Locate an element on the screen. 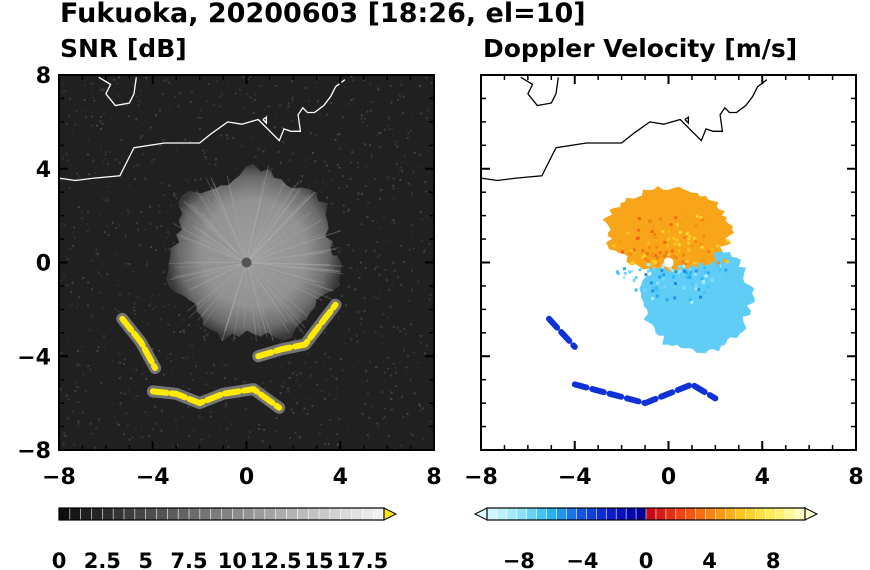 This screenshot has height=570, width=870. snr-colorbar-label: 17.5 is located at coordinates (362, 559).